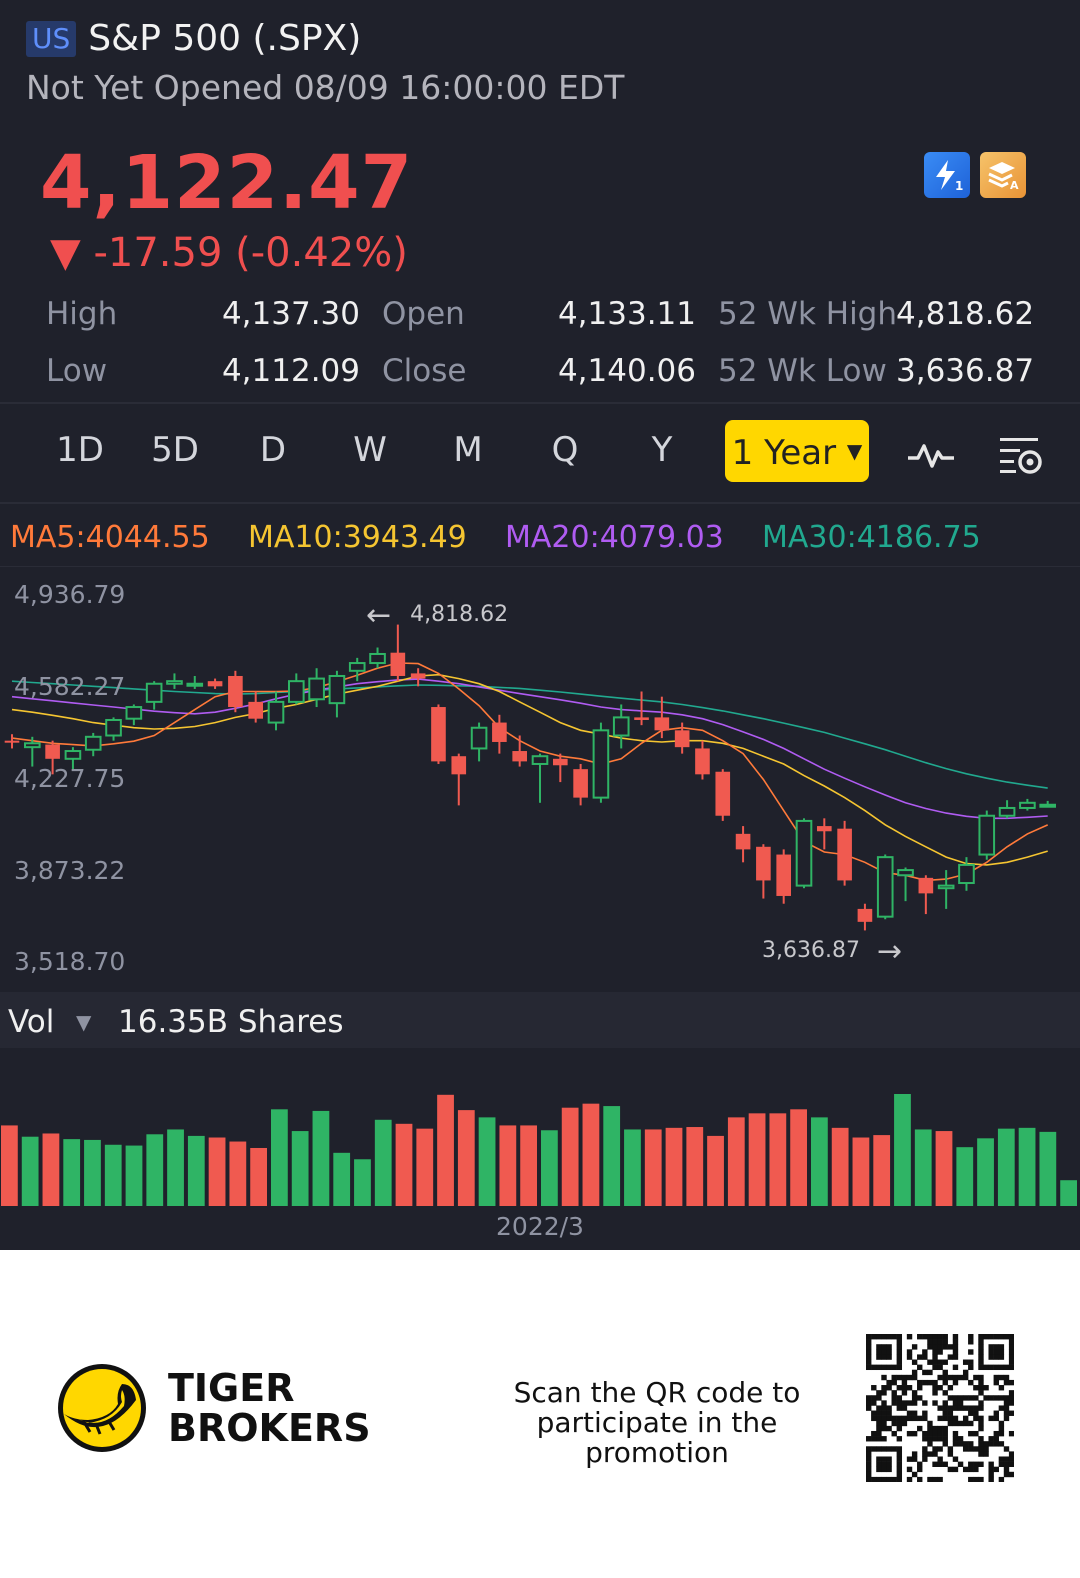 The width and height of the screenshot is (1080, 1578). I want to click on ma5-label: MA5:4044.55, so click(110, 537).